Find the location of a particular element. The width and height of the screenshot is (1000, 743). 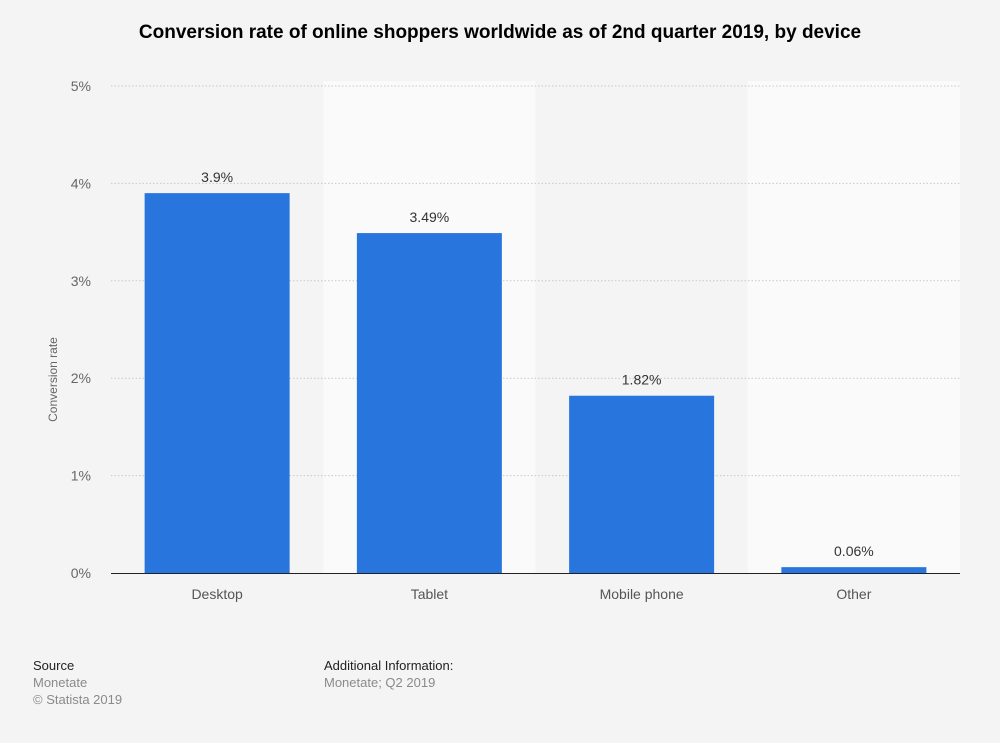

data-label: 3.49% is located at coordinates (430, 217).